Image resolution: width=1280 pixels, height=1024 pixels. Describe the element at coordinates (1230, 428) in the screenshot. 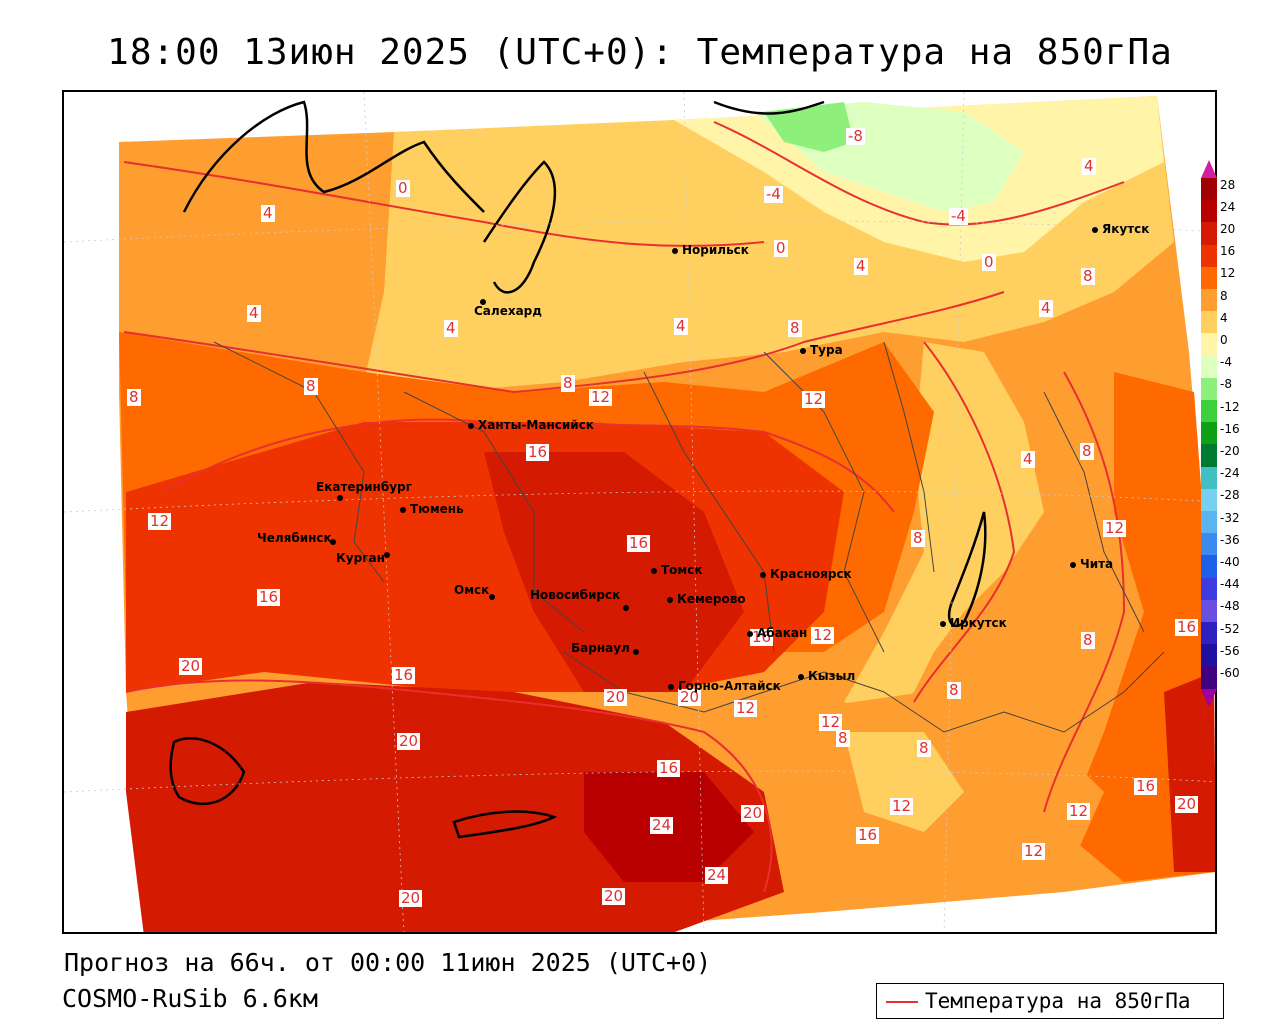

I see `scale-tick-label: -16` at that location.